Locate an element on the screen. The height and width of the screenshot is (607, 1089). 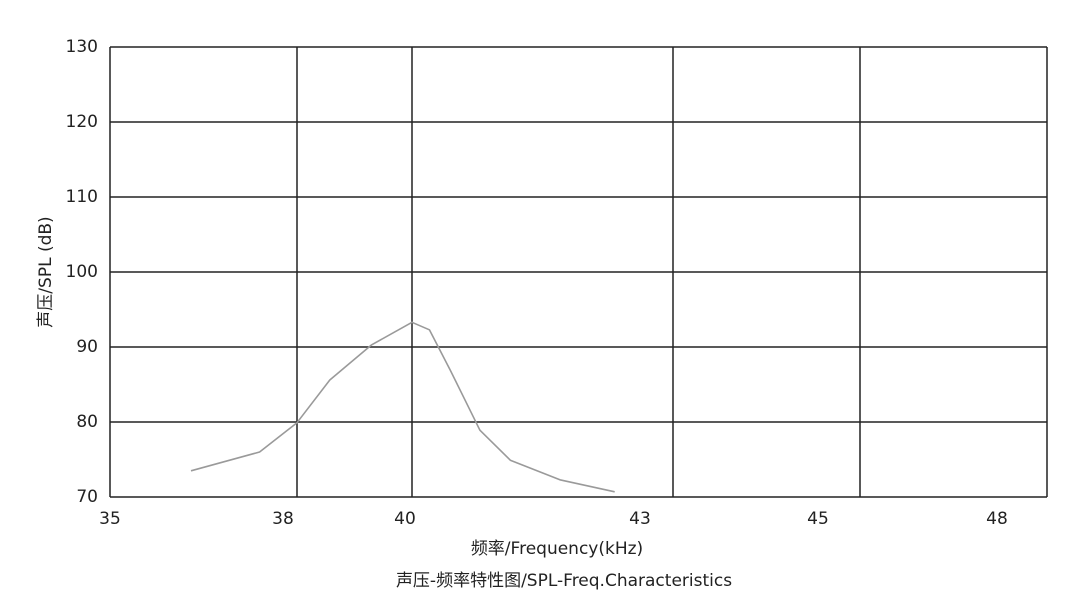
y-tick-label: 80 is located at coordinates (87, 422).